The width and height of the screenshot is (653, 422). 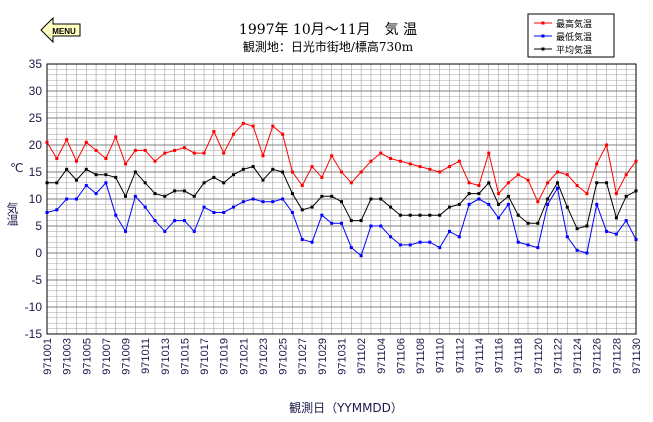 What do you see at coordinates (617, 356) in the screenshot?
I see `x-tick-label: 971128` at bounding box center [617, 356].